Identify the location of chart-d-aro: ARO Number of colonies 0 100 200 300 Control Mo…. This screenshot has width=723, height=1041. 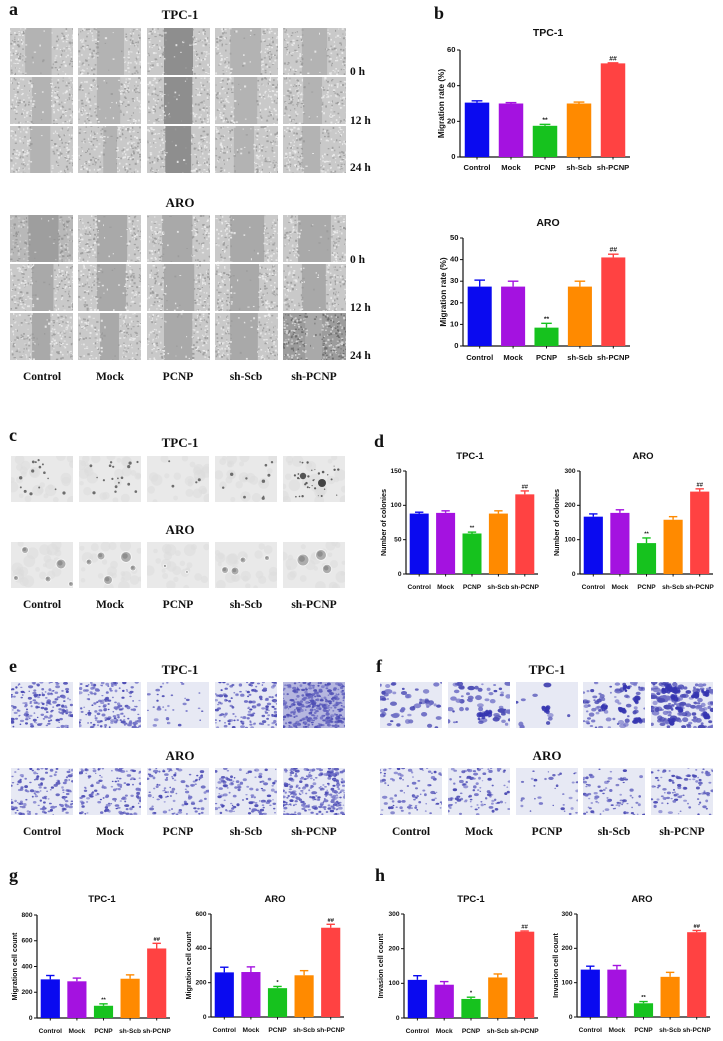
(633, 521).